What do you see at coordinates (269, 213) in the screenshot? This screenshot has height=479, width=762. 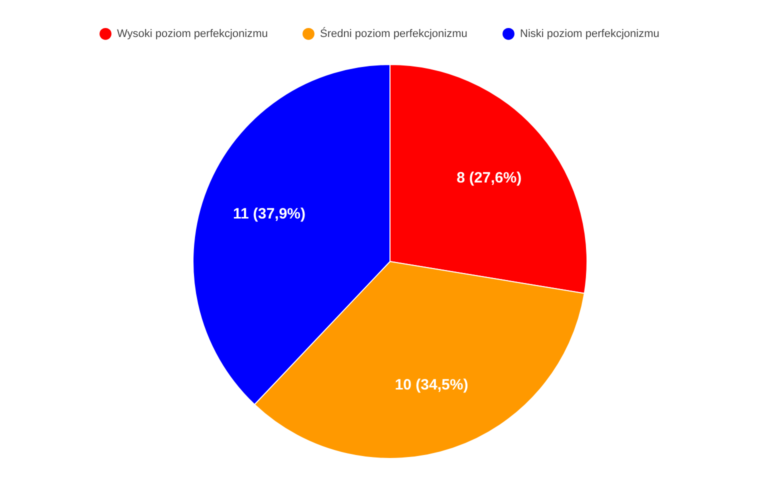 I see `data-label: 11 (37,9%)` at bounding box center [269, 213].